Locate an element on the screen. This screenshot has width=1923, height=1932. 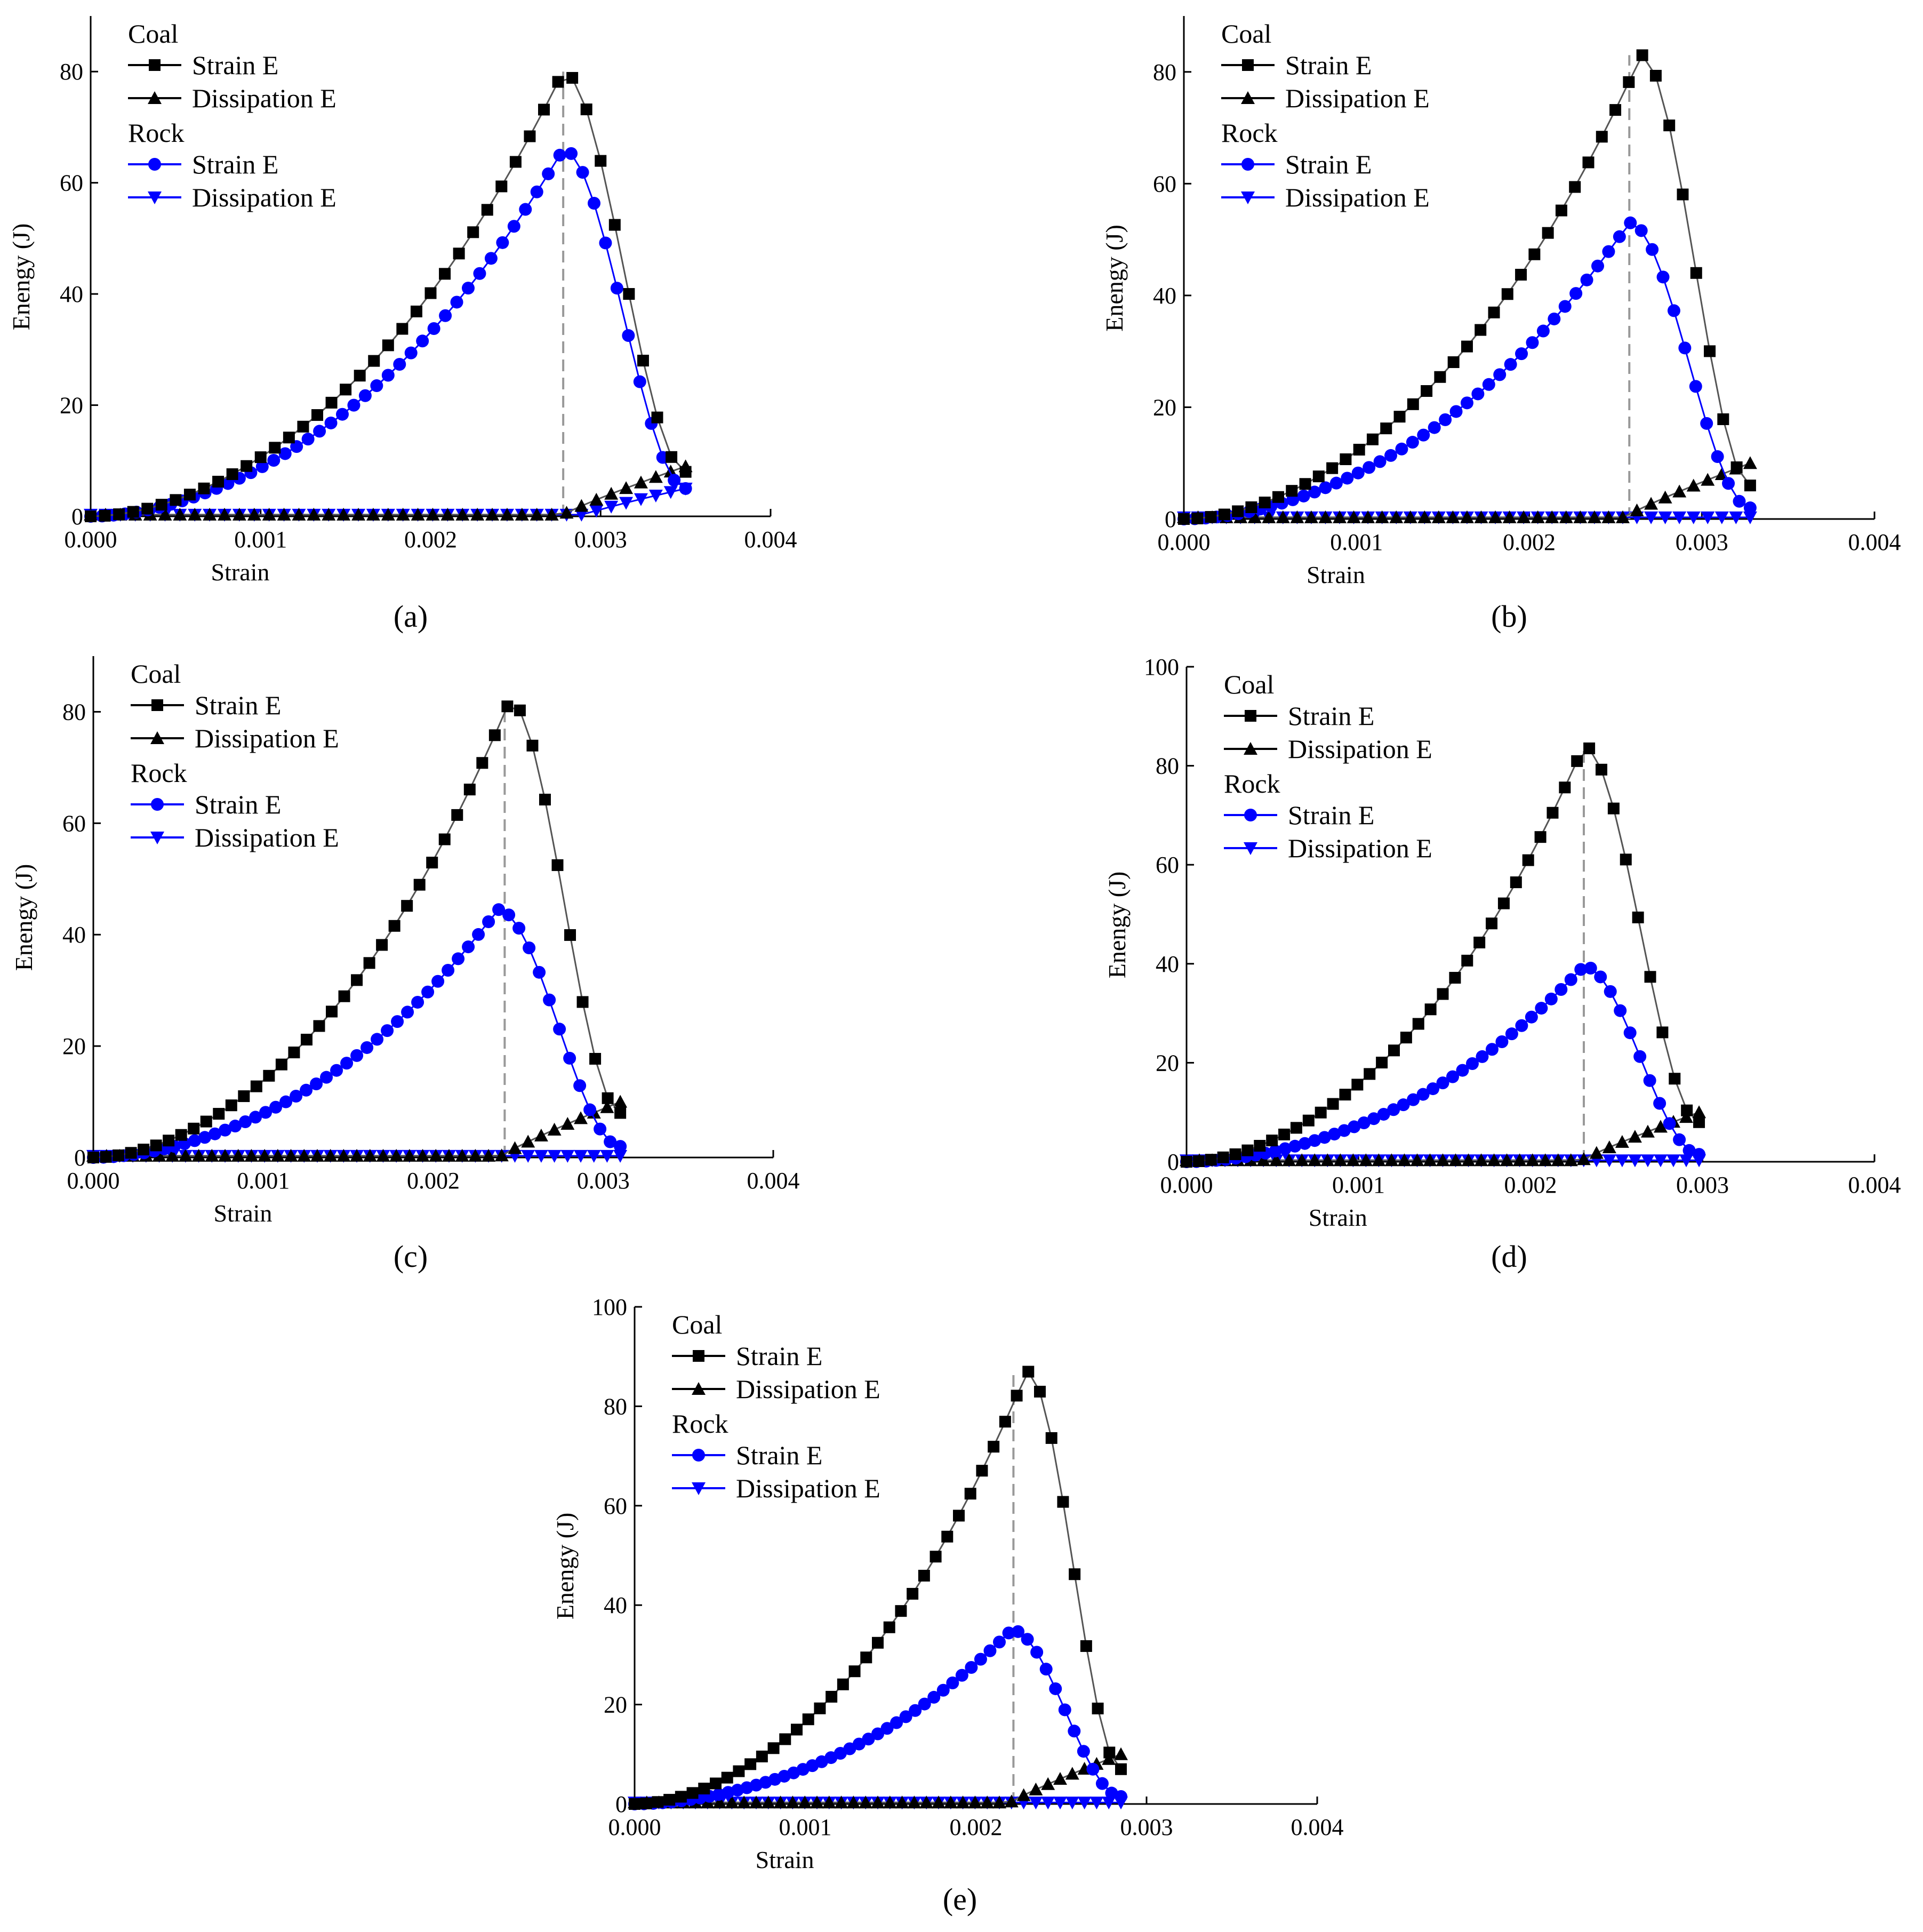
legend-group-title: Rock is located at coordinates (1250, 133).